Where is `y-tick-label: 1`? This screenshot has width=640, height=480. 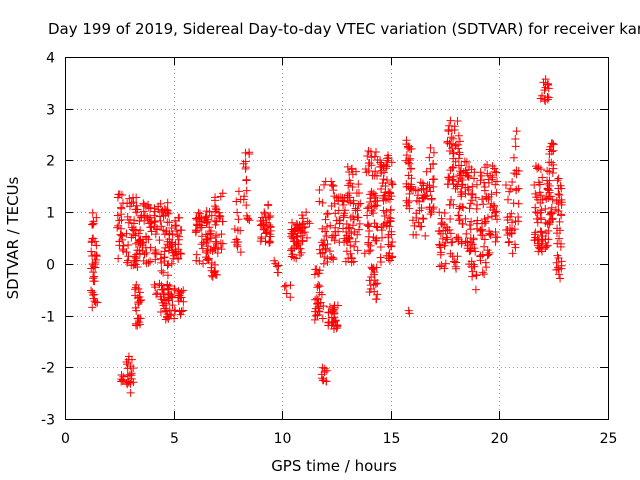
y-tick-label: 1 is located at coordinates (50, 214).